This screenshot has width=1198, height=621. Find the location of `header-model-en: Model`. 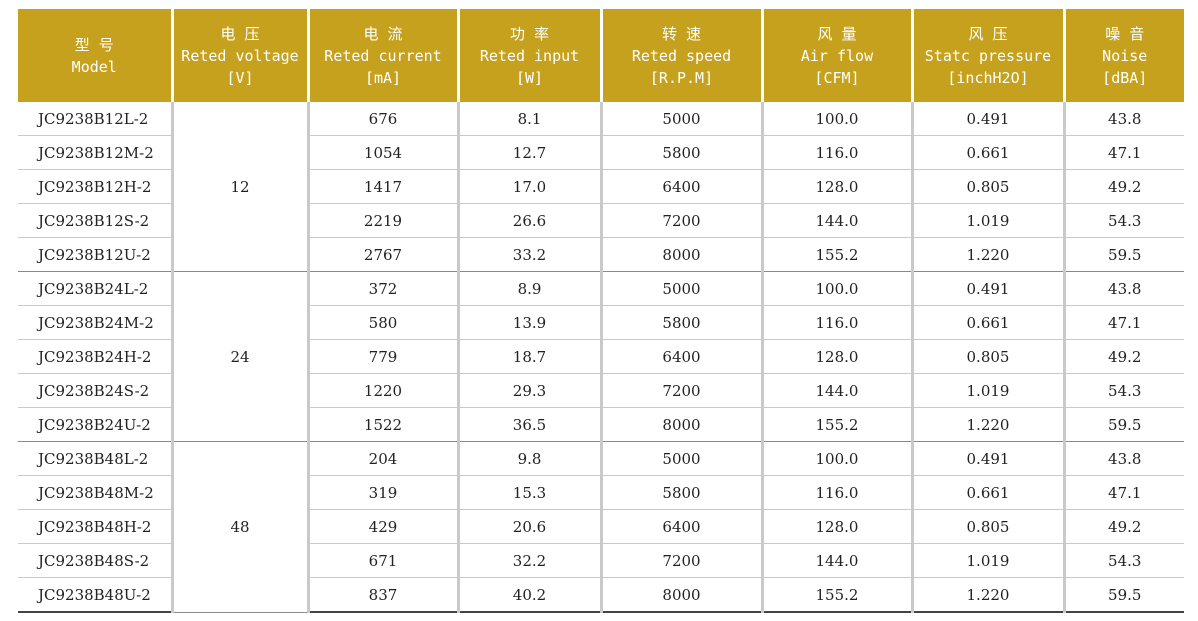

header-model-en: Model is located at coordinates (94, 66).